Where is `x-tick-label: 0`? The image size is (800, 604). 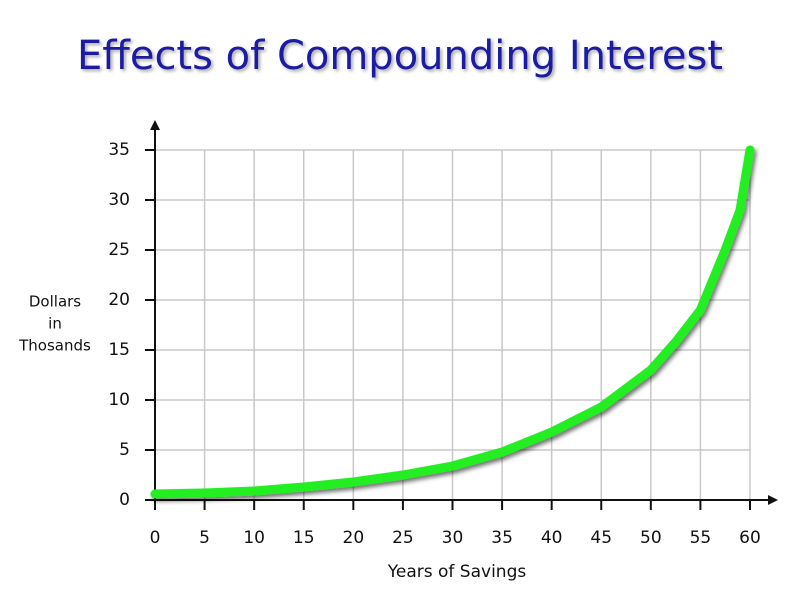 x-tick-label: 0 is located at coordinates (155, 538).